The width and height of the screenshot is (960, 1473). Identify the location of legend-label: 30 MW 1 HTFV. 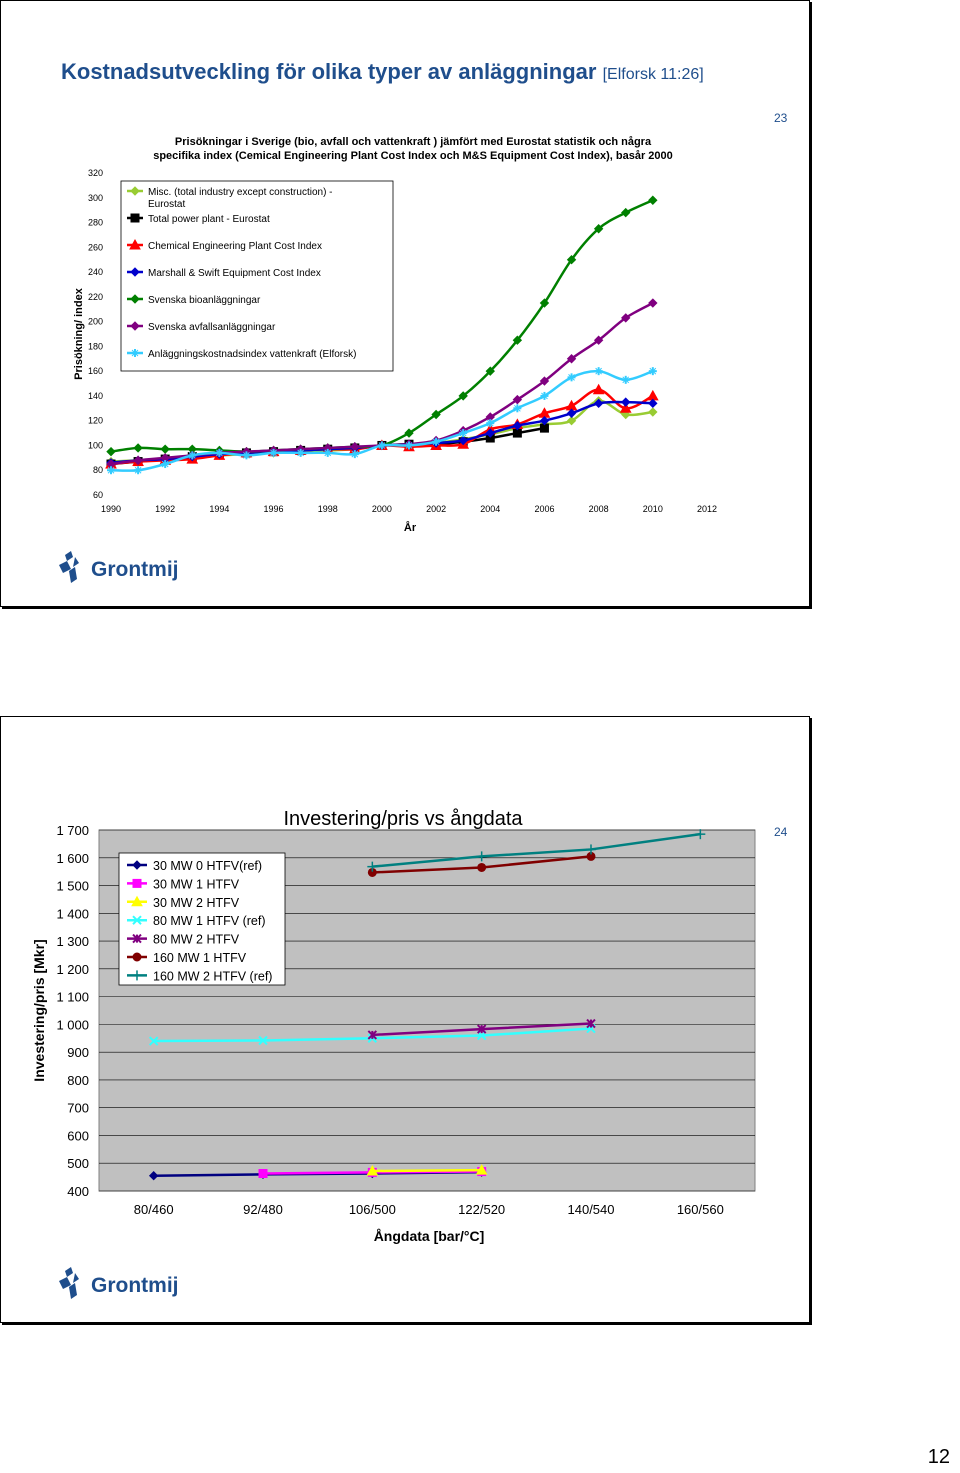
(196, 884).